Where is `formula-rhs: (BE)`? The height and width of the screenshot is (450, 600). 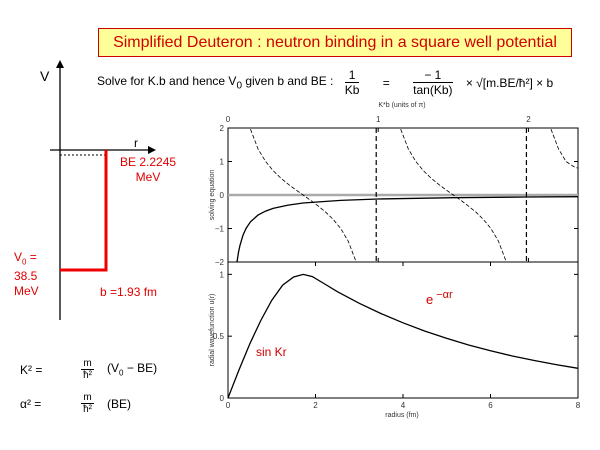
formula-rhs: (BE) is located at coordinates (119, 403).